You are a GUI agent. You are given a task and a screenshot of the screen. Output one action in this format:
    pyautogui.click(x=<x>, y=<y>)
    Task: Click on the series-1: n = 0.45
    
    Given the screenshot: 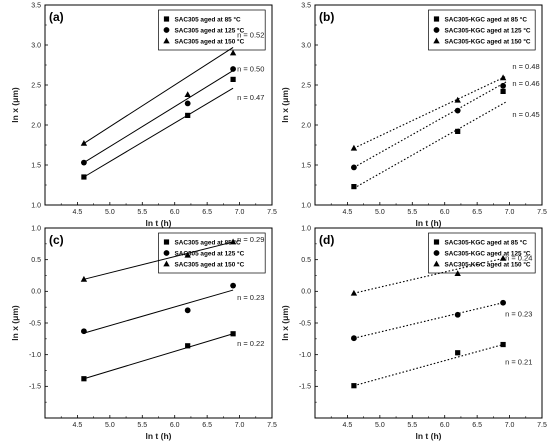 What is the action you would take?
    pyautogui.click(x=445, y=139)
    